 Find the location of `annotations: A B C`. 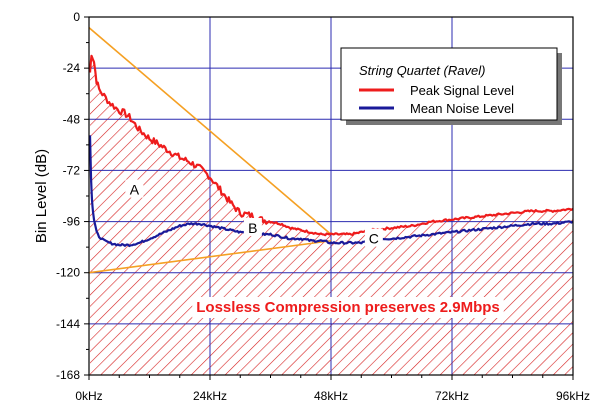

annotations: A B C is located at coordinates (254, 213).